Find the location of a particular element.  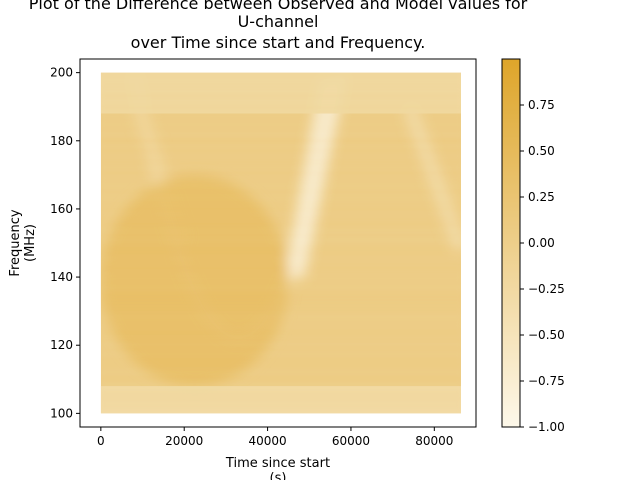

y-tick-label: 180 is located at coordinates (61, 141).